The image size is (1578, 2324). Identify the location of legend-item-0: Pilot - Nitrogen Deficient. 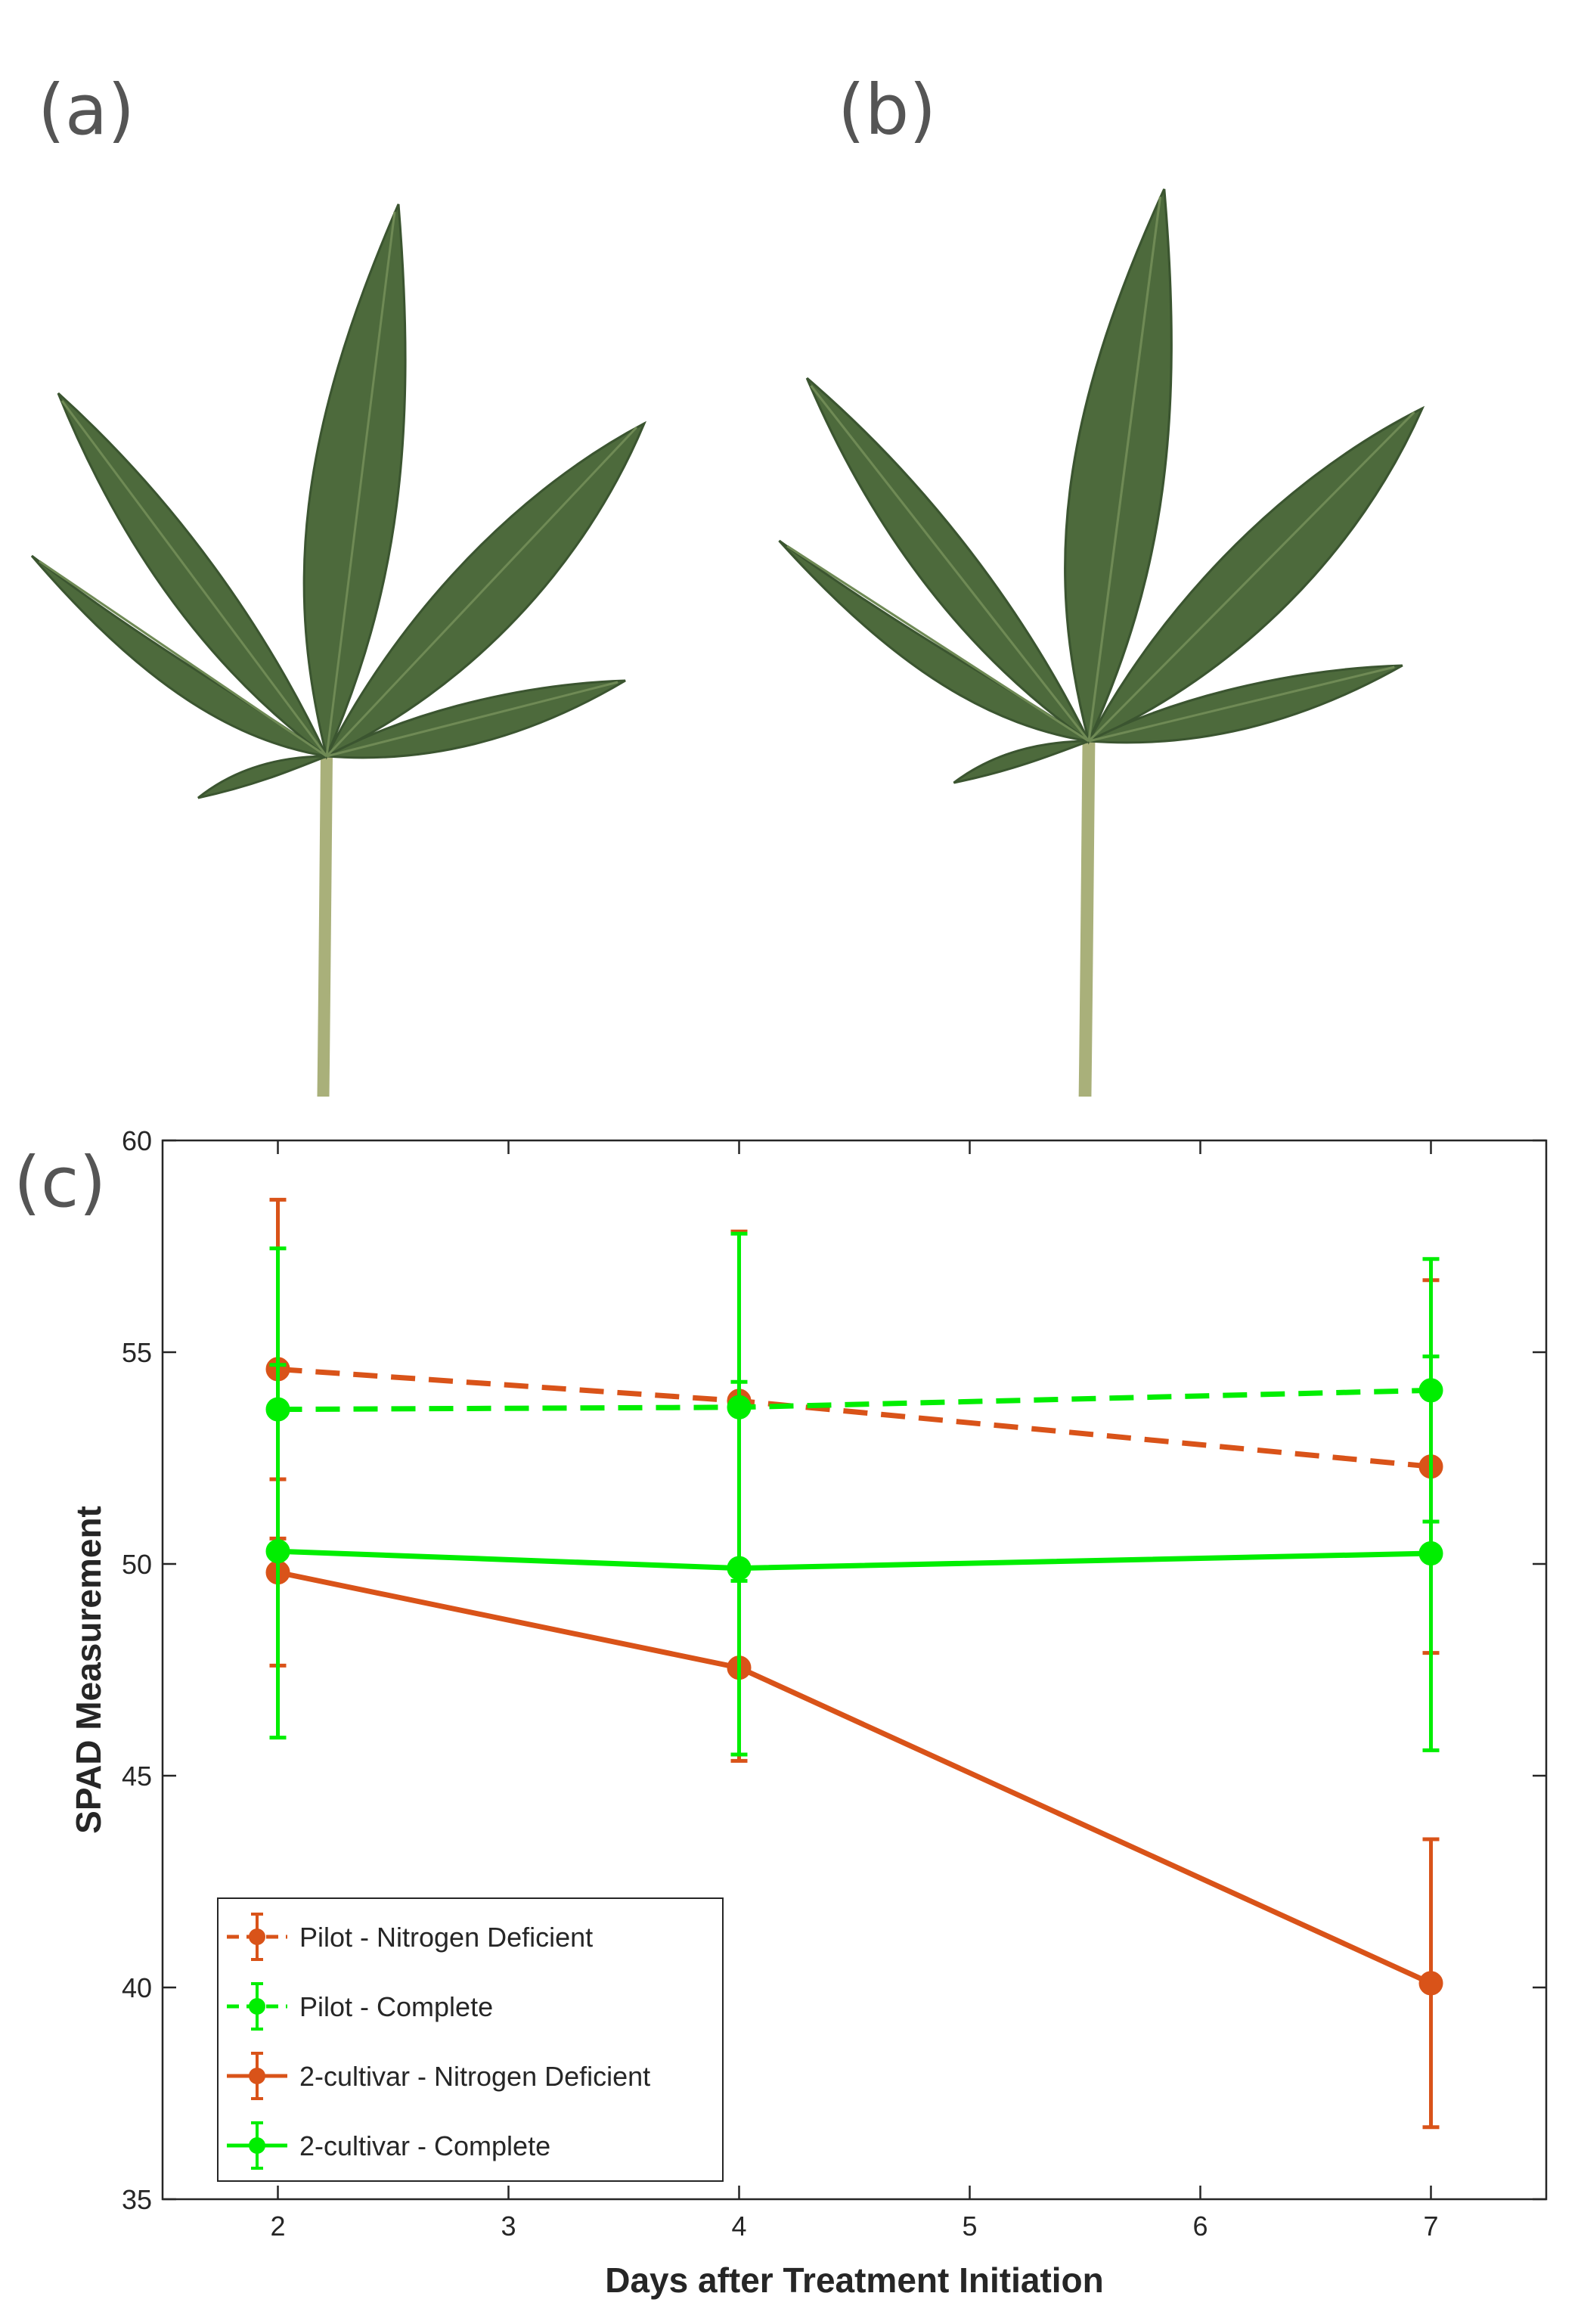
(410, 1937).